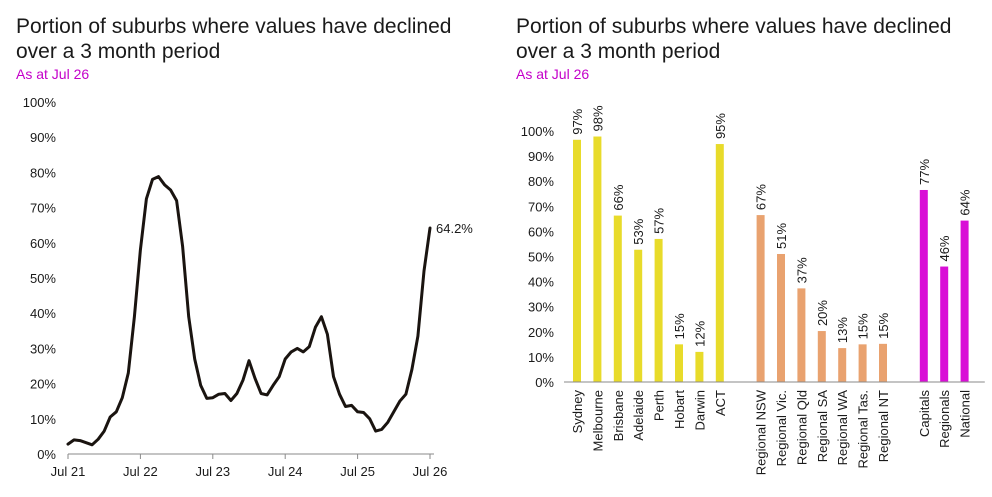  I want to click on bar-chart-subtitle: As at Jul 26, so click(553, 74).